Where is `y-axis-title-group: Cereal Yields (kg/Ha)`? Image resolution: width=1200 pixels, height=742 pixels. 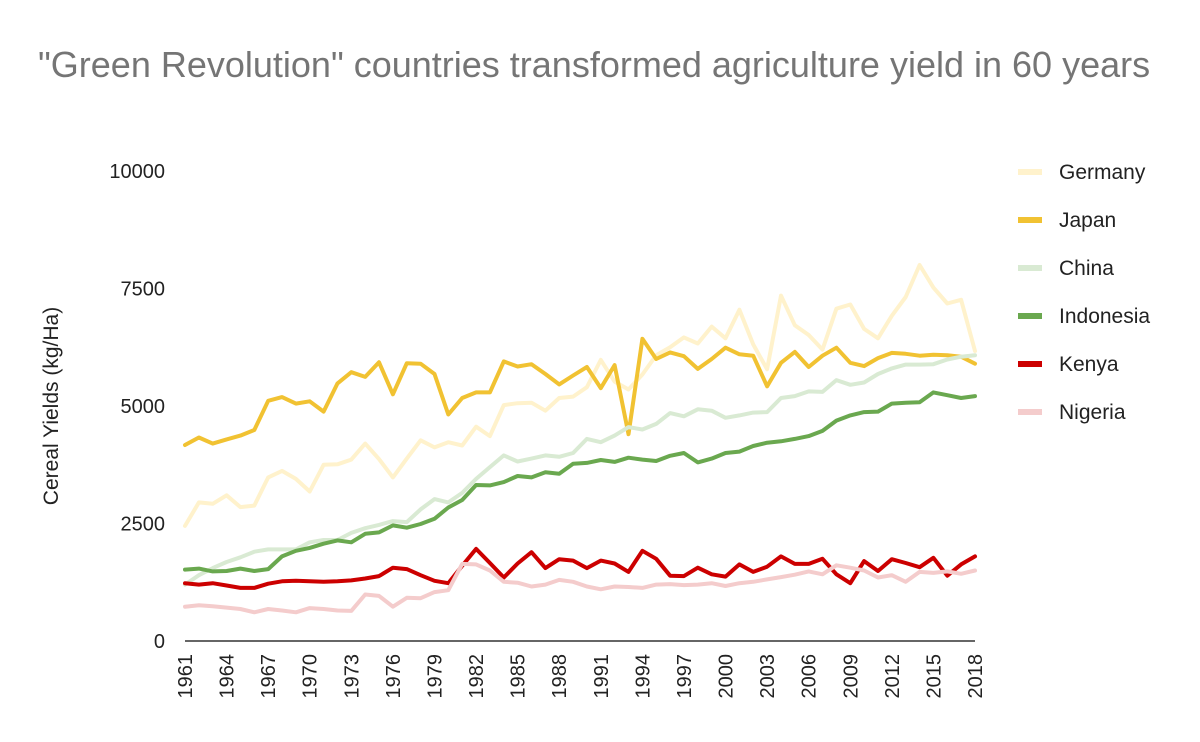 y-axis-title-group: Cereal Yields (kg/Ha) is located at coordinates (51, 406).